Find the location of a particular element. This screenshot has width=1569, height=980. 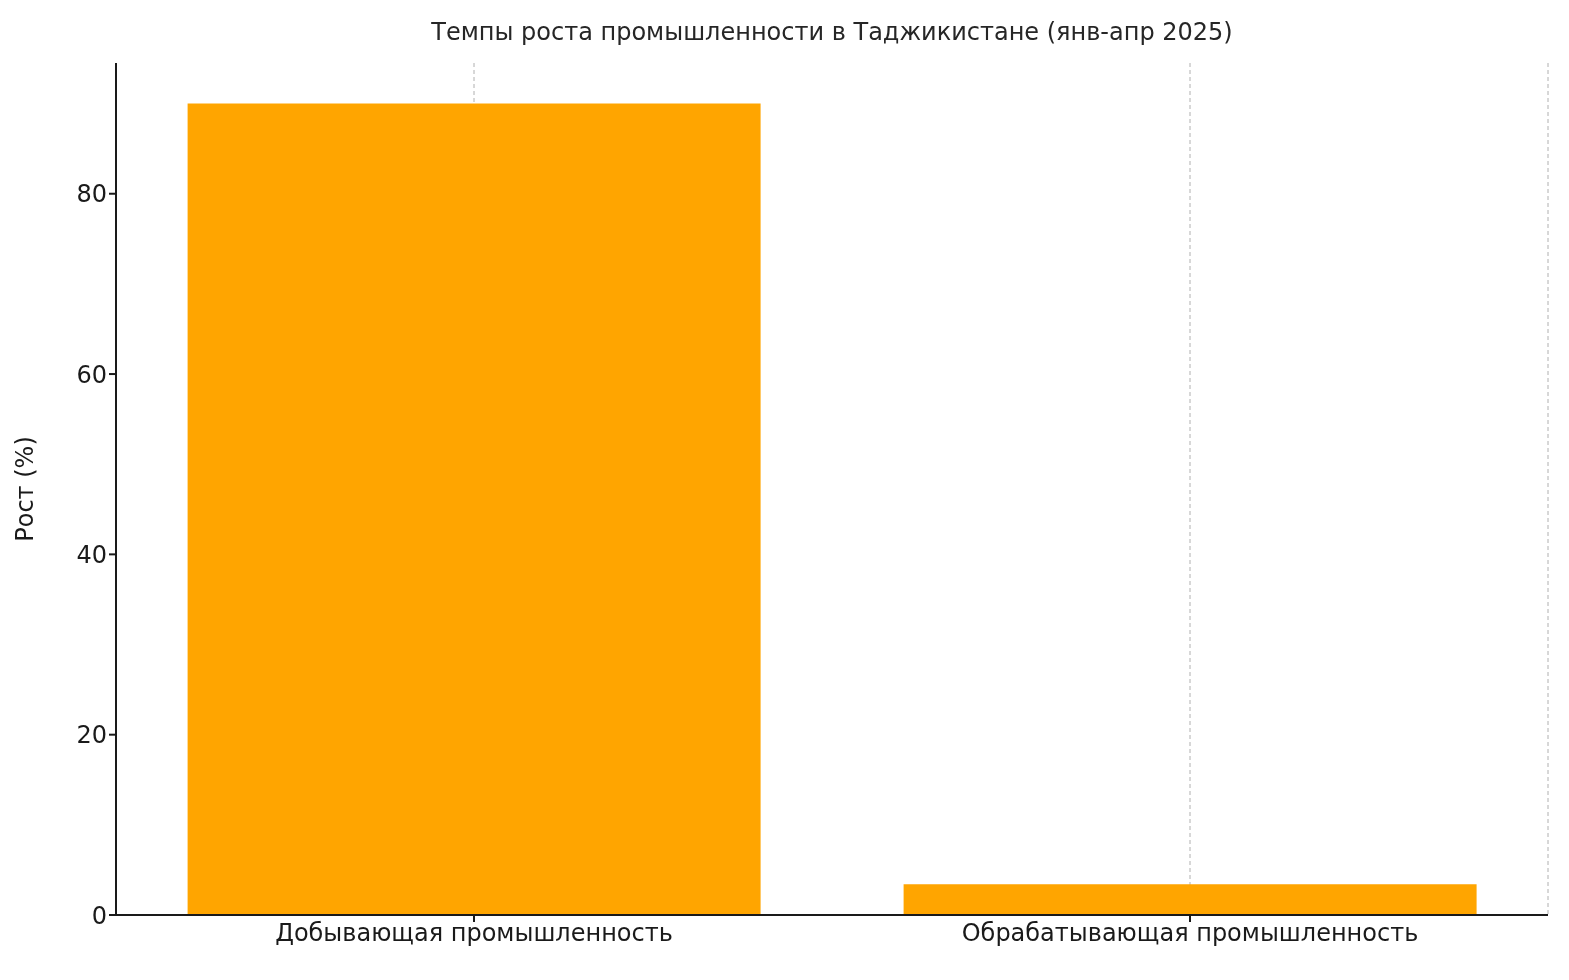

y-tick-label: 20 is located at coordinates (91, 735).